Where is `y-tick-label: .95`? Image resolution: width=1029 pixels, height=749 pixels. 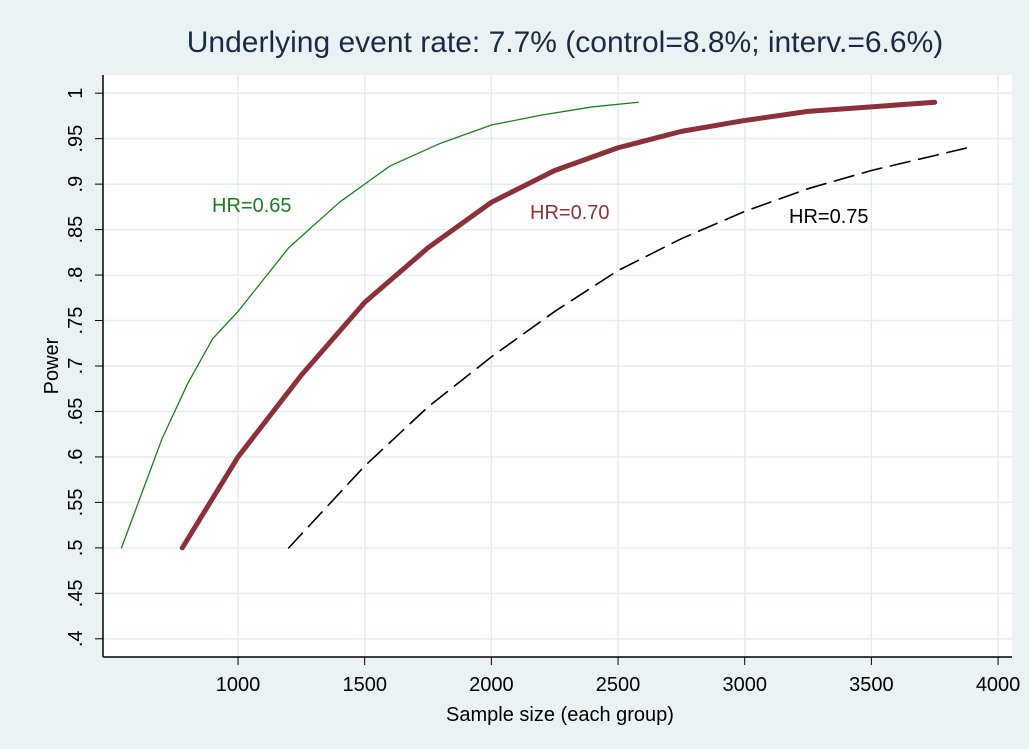 y-tick-label: .95 is located at coordinates (76, 139).